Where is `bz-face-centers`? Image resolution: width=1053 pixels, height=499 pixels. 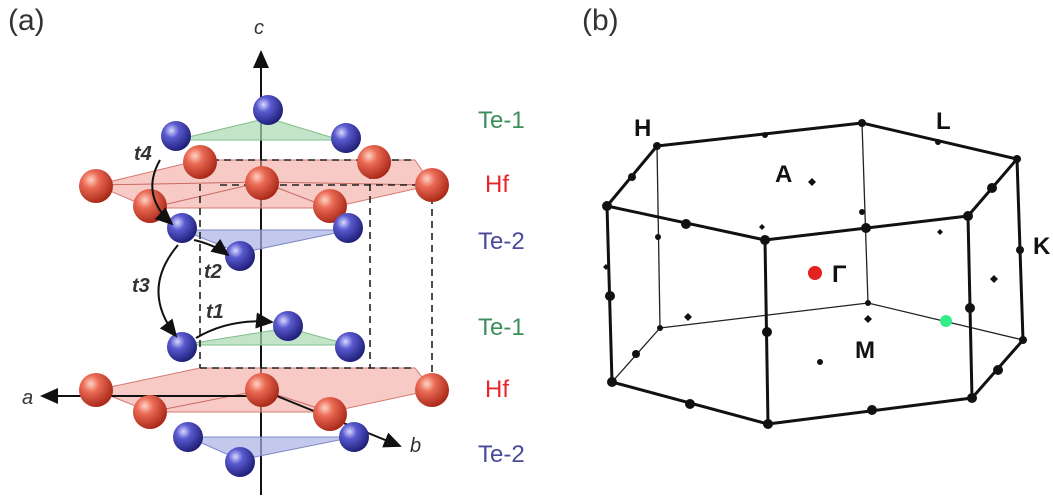 bz-face-centers is located at coordinates (800, 250).